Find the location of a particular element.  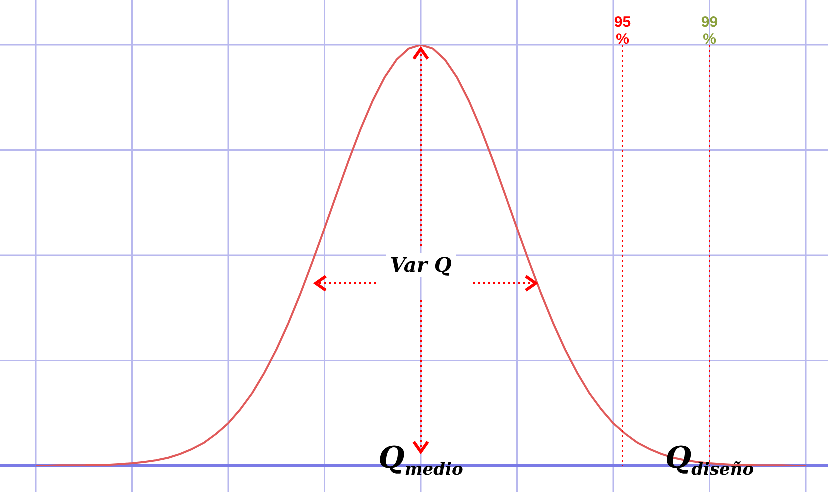

annotation: 99 % is located at coordinates (710, 31).